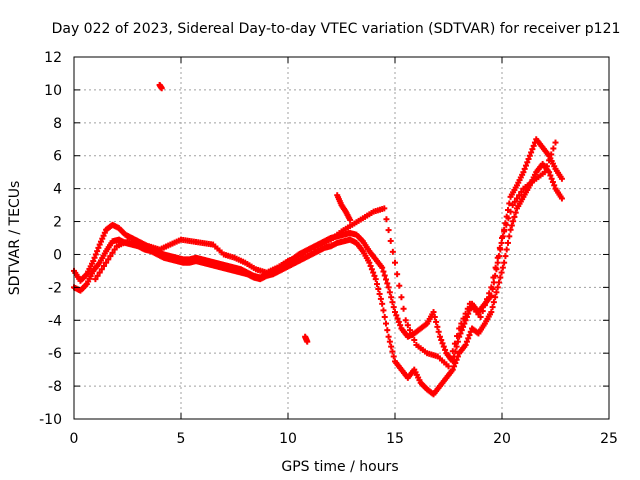 The image size is (640, 480). Describe the element at coordinates (15, 238) in the screenshot. I see `y-axis-label: SDTVAR / TECUs` at that location.